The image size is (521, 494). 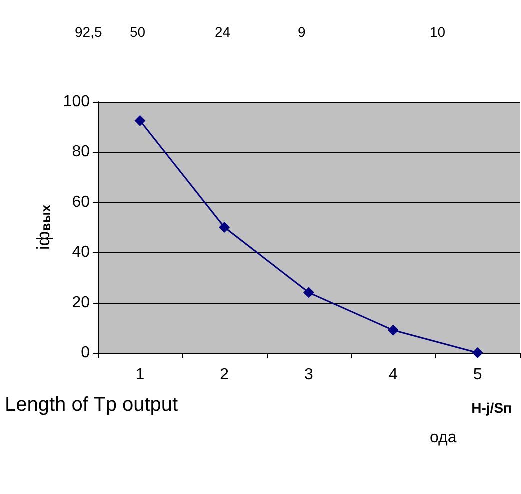 I want to click on y-tick-label: 100, so click(x=76, y=102).